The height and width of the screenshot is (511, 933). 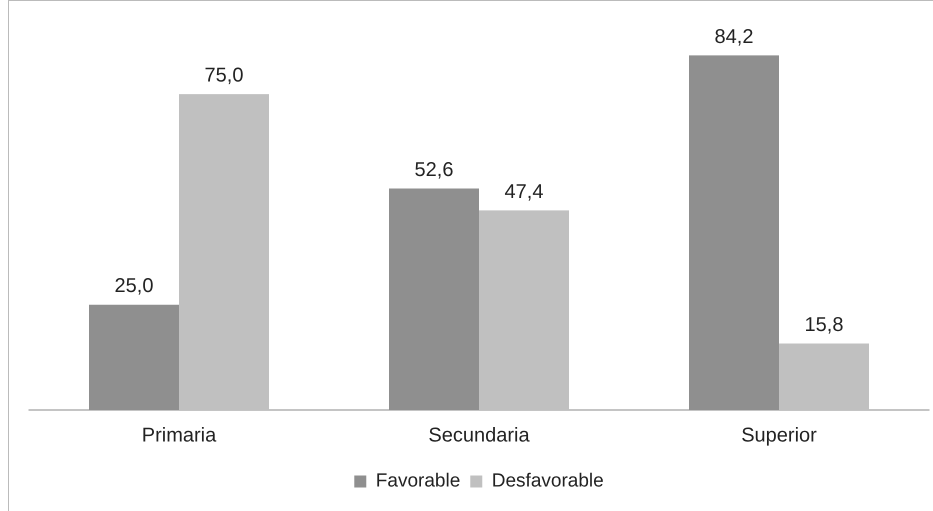 I want to click on data-label: 15,8, so click(x=824, y=325).